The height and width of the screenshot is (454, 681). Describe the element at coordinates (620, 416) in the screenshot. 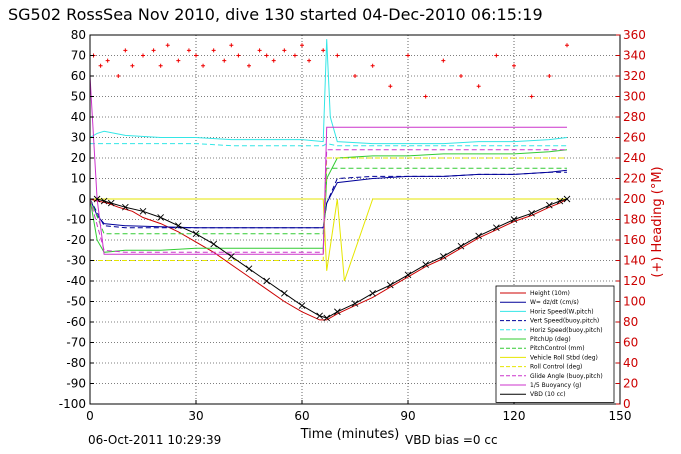

I see `x-tick-label: 150` at that location.